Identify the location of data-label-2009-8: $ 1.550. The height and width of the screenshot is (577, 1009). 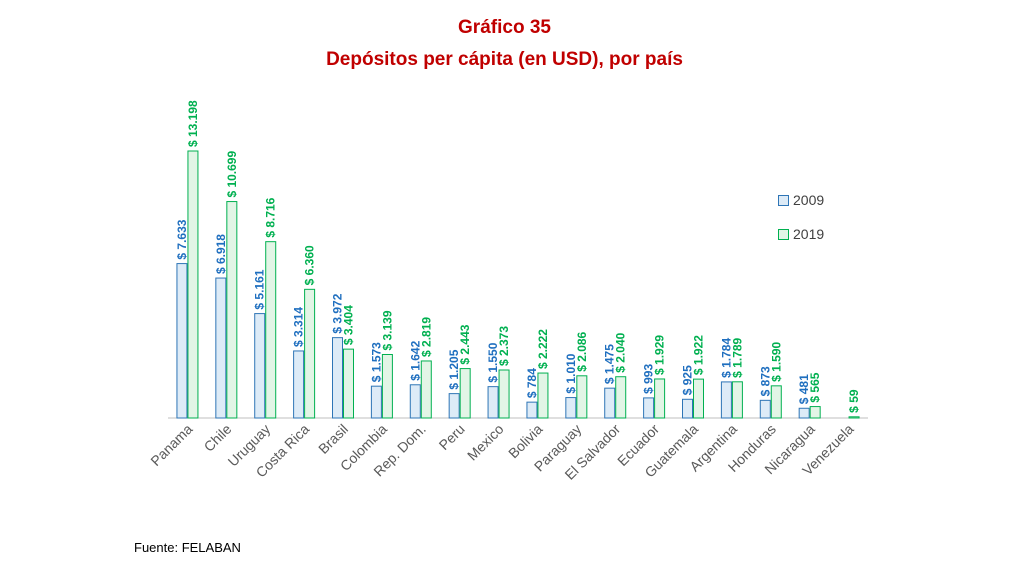
(493, 362).